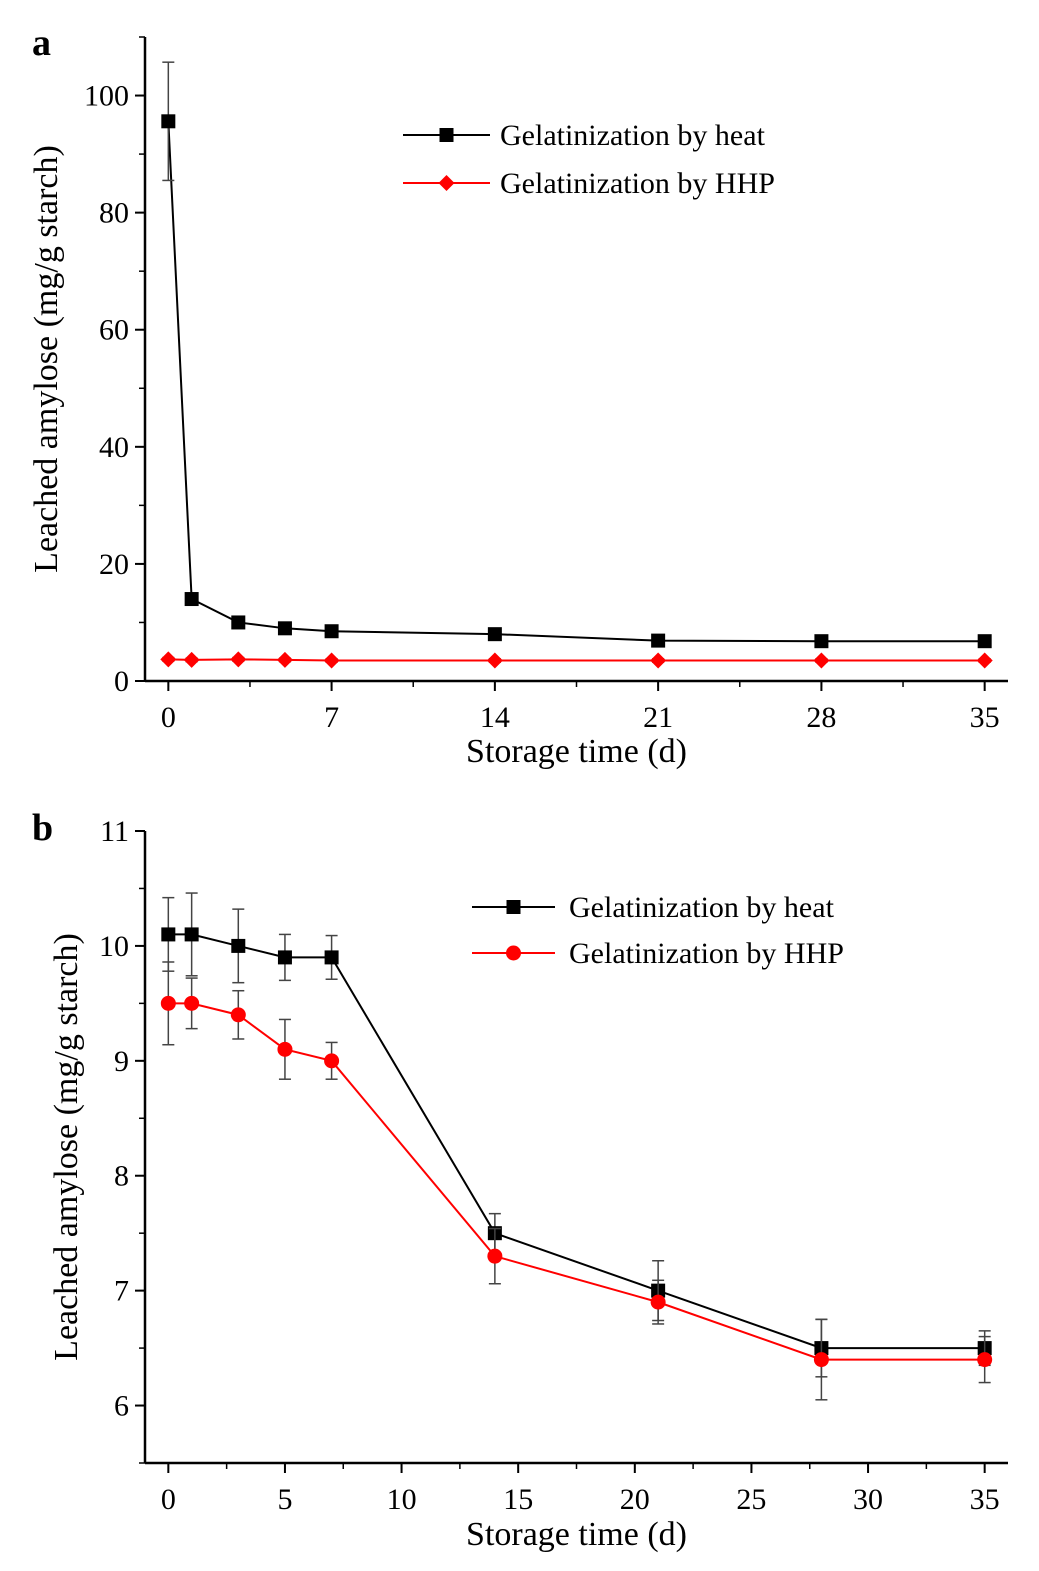  Describe the element at coordinates (121, 1176) in the screenshot. I see `y-tick-label: 8` at that location.